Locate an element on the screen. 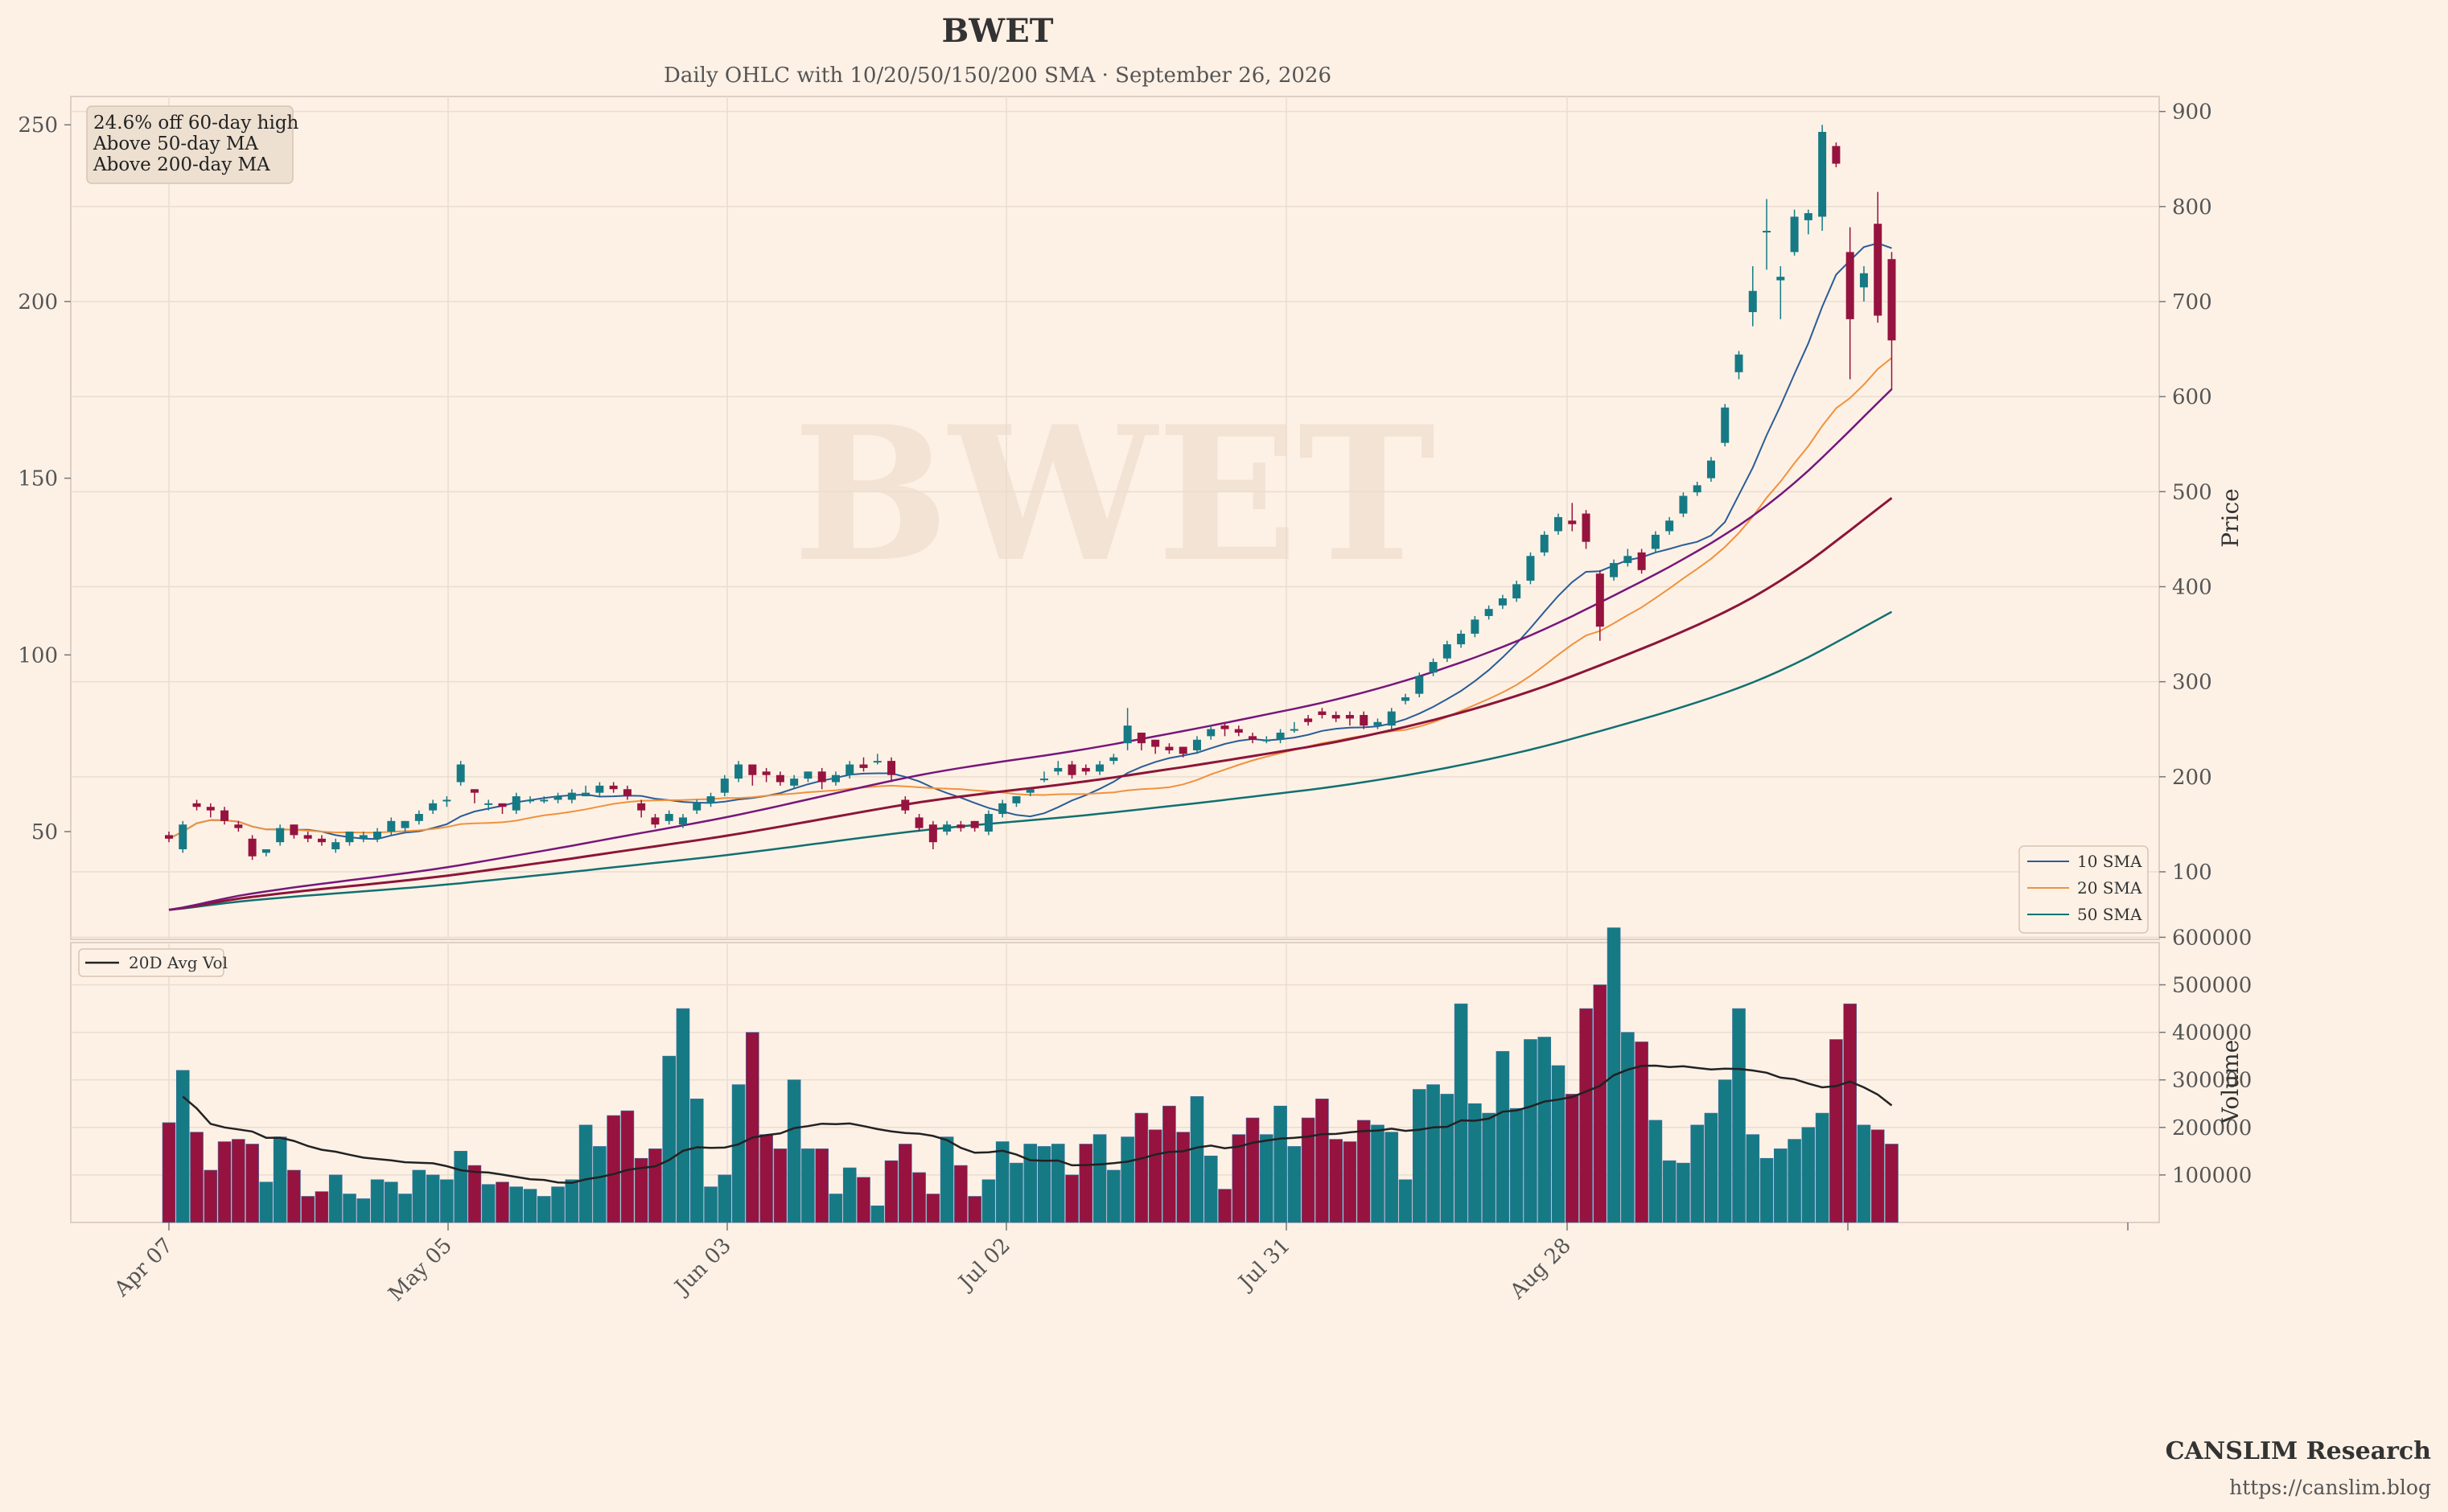 The width and height of the screenshot is (2448, 1512). annotation-line: 24.6% off 60-day high is located at coordinates (196, 124).